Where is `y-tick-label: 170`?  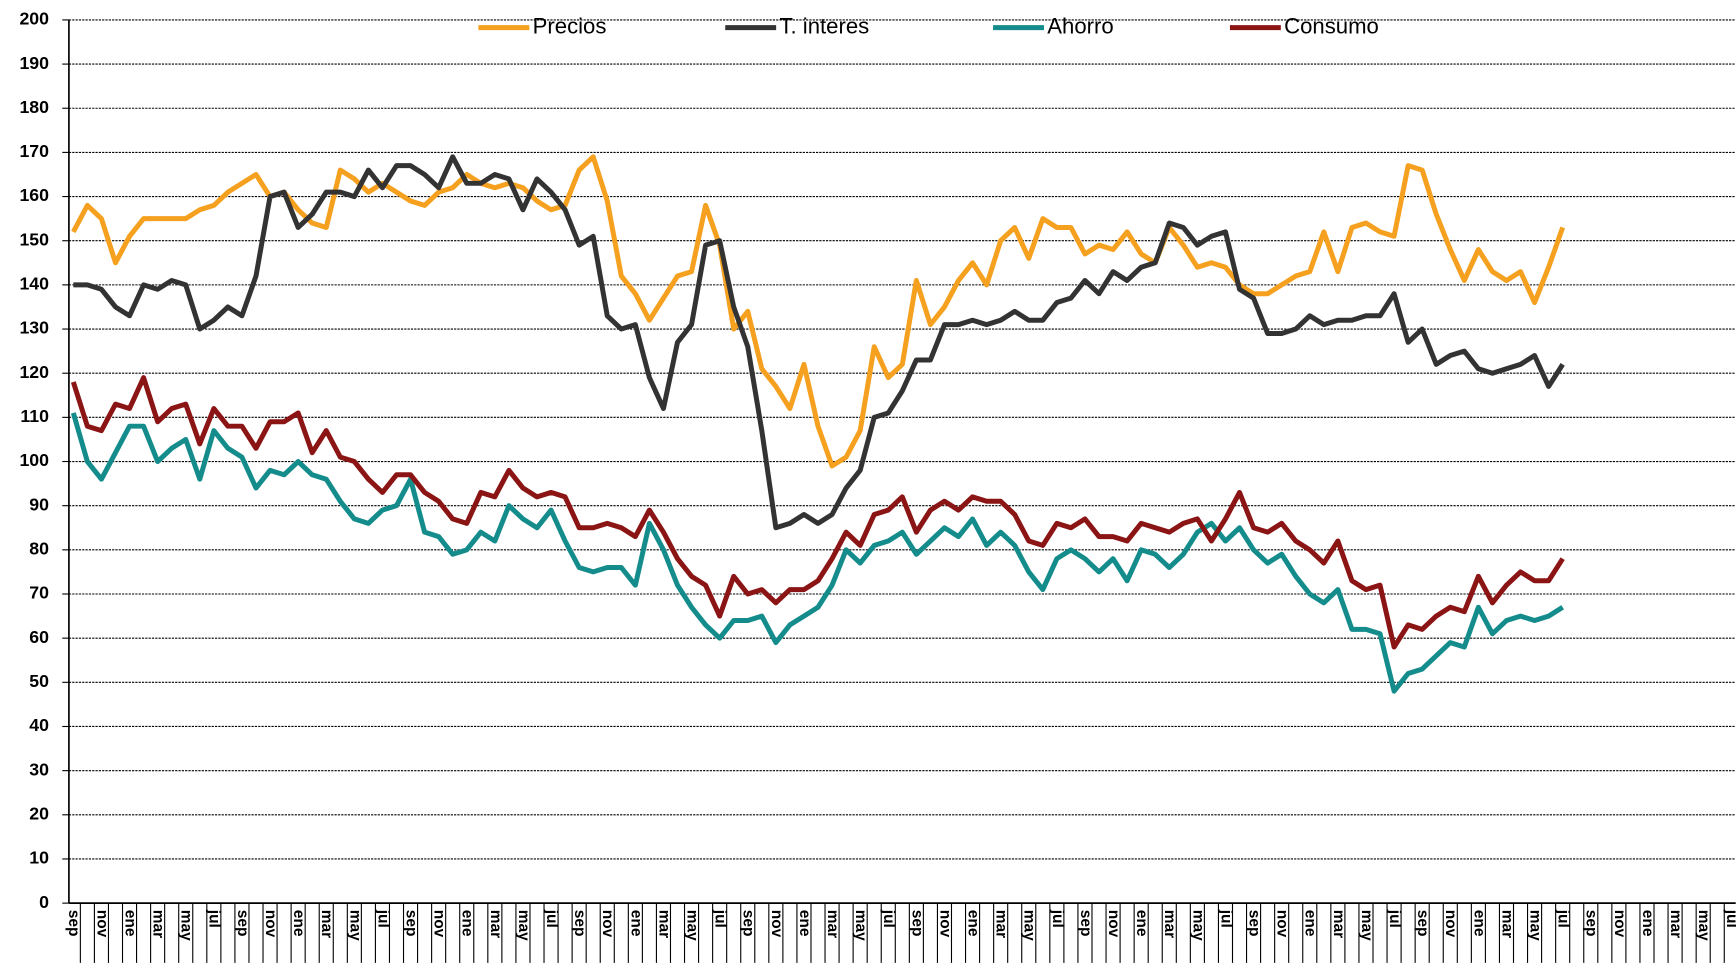
y-tick-label: 170 is located at coordinates (34, 151).